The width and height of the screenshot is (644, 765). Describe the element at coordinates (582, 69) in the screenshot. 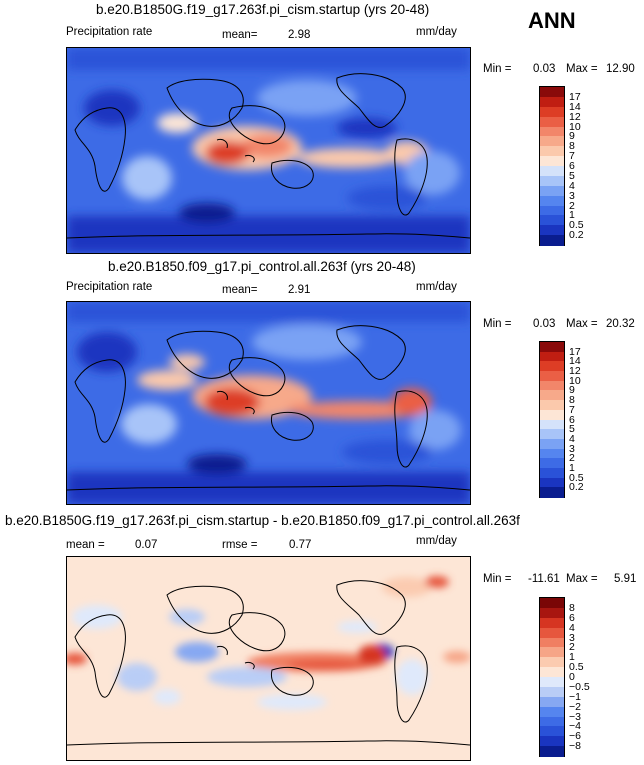

I see `panel-1-max-label: Max =` at that location.